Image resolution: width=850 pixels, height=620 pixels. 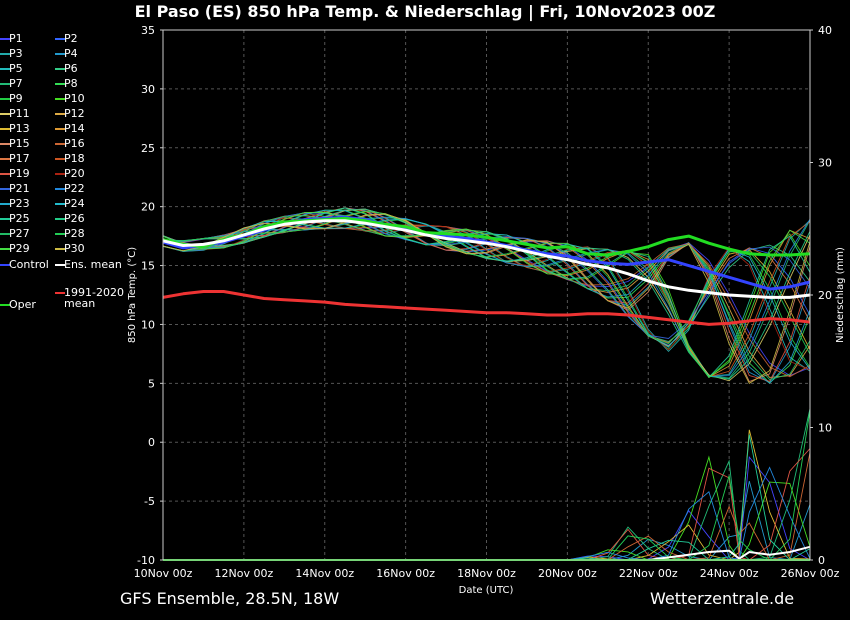 I want to click on oper-line, so click(x=486, y=236).